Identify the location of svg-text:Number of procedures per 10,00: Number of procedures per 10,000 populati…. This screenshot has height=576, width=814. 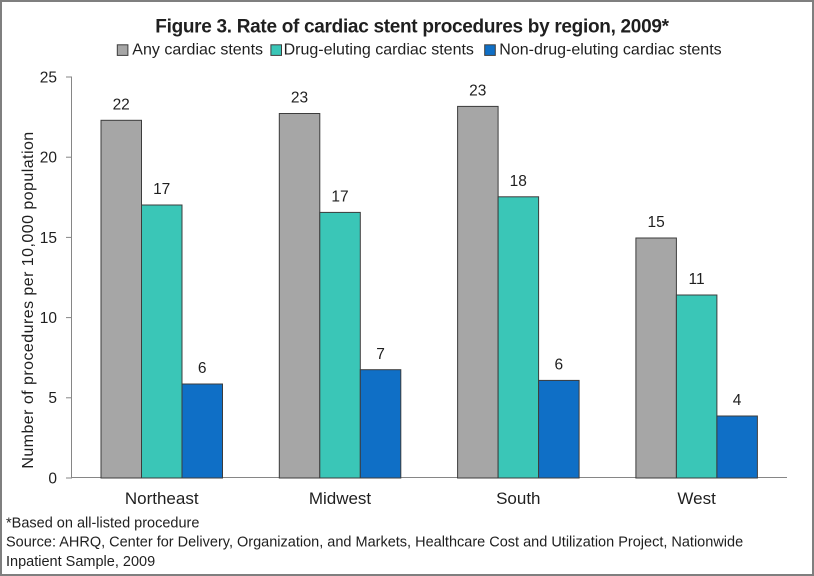
(28, 299).